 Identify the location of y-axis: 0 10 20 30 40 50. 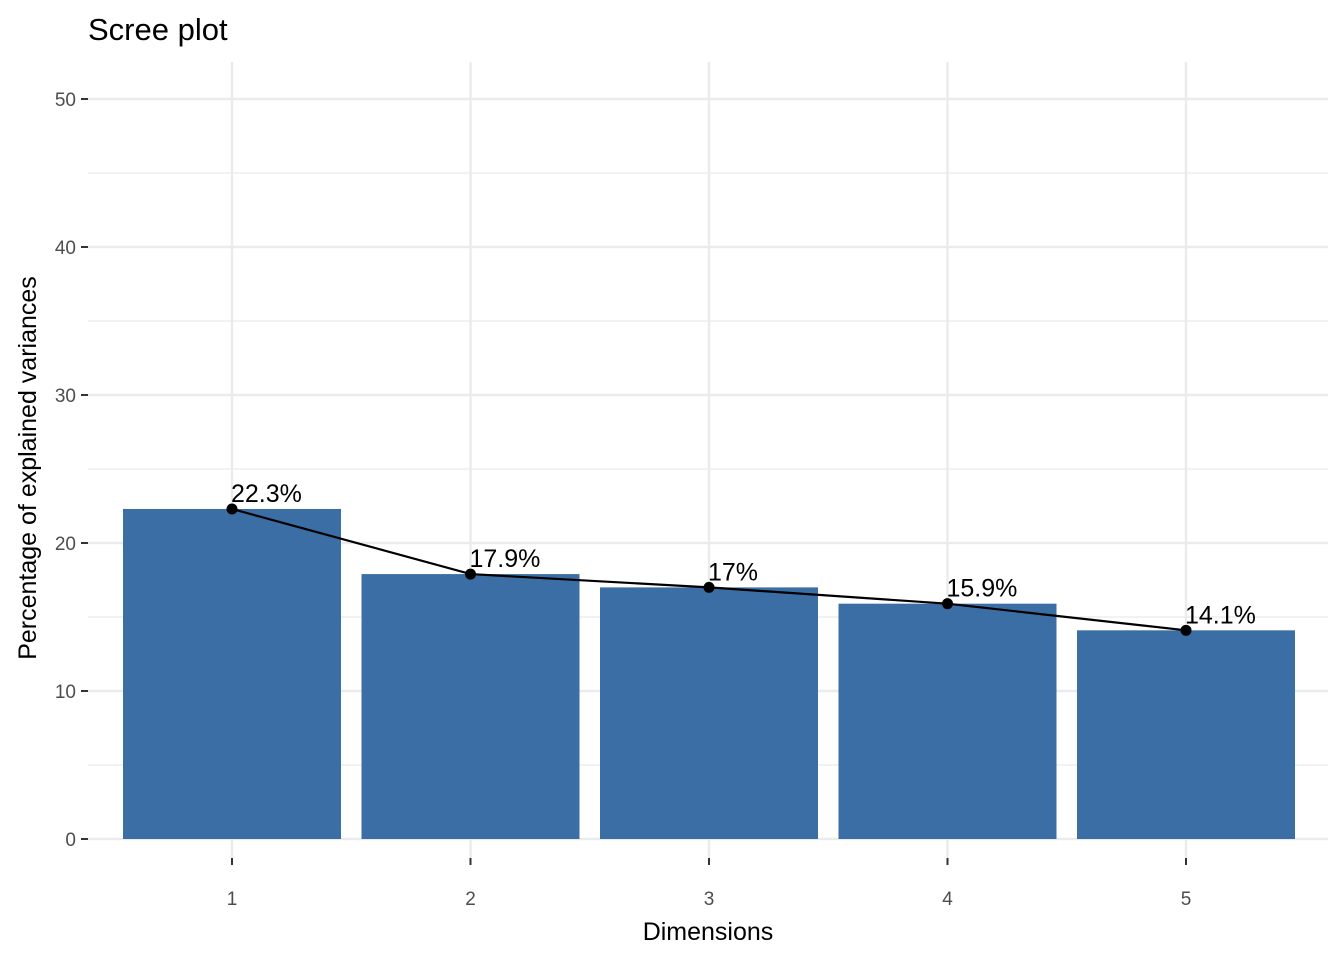
(71, 470).